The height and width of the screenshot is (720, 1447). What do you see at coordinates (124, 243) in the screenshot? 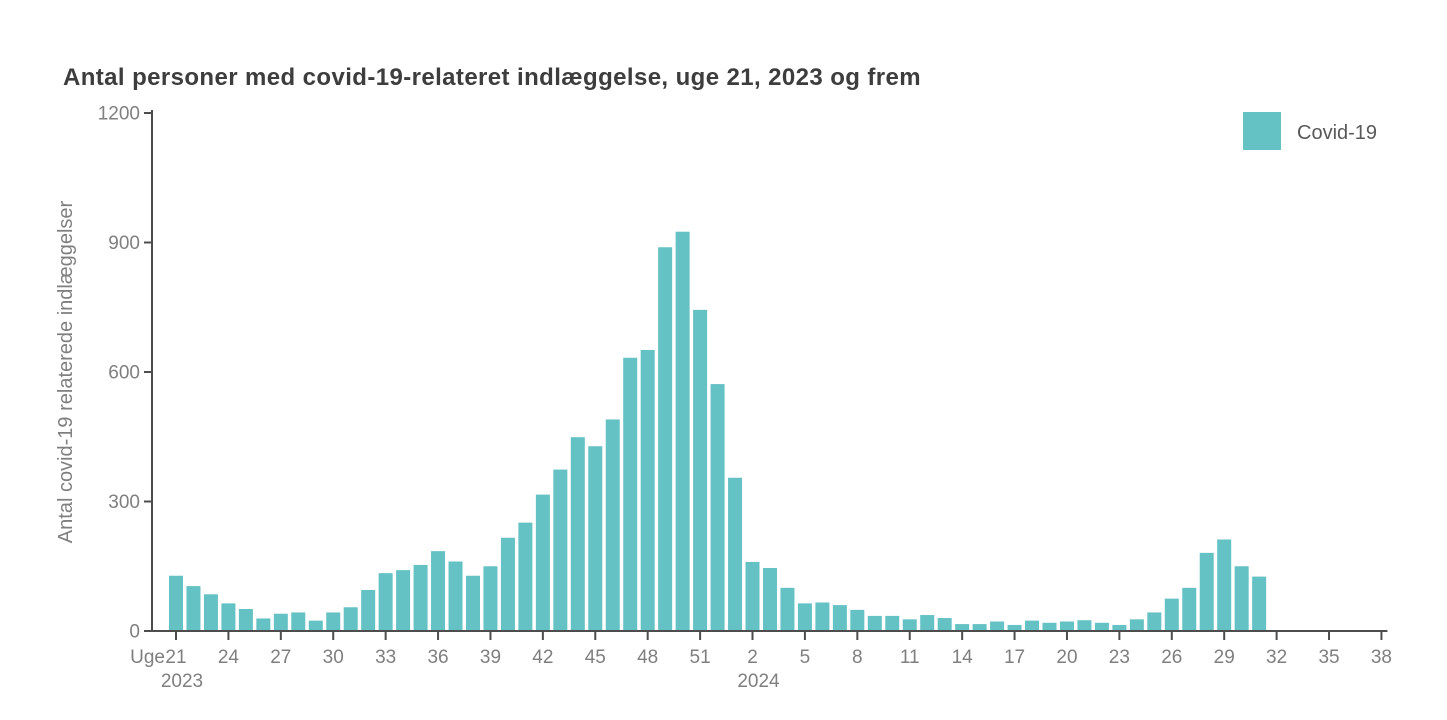
I see `y-tick-label: 900` at bounding box center [124, 243].